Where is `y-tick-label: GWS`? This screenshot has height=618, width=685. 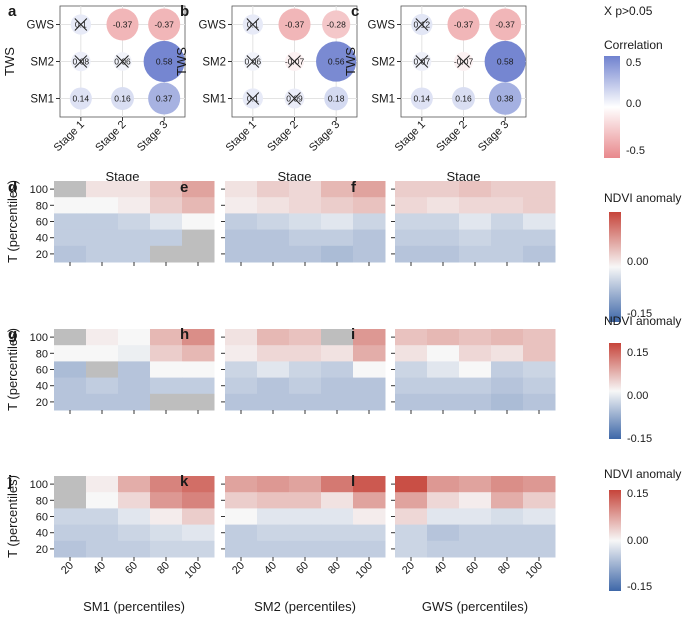 y-tick-label: GWS is located at coordinates (213, 26).